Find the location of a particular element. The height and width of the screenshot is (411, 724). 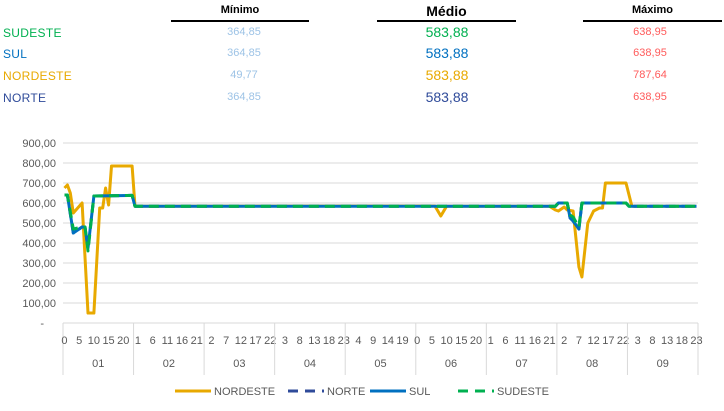

y-tick-label: 900,00 is located at coordinates (39, 144).